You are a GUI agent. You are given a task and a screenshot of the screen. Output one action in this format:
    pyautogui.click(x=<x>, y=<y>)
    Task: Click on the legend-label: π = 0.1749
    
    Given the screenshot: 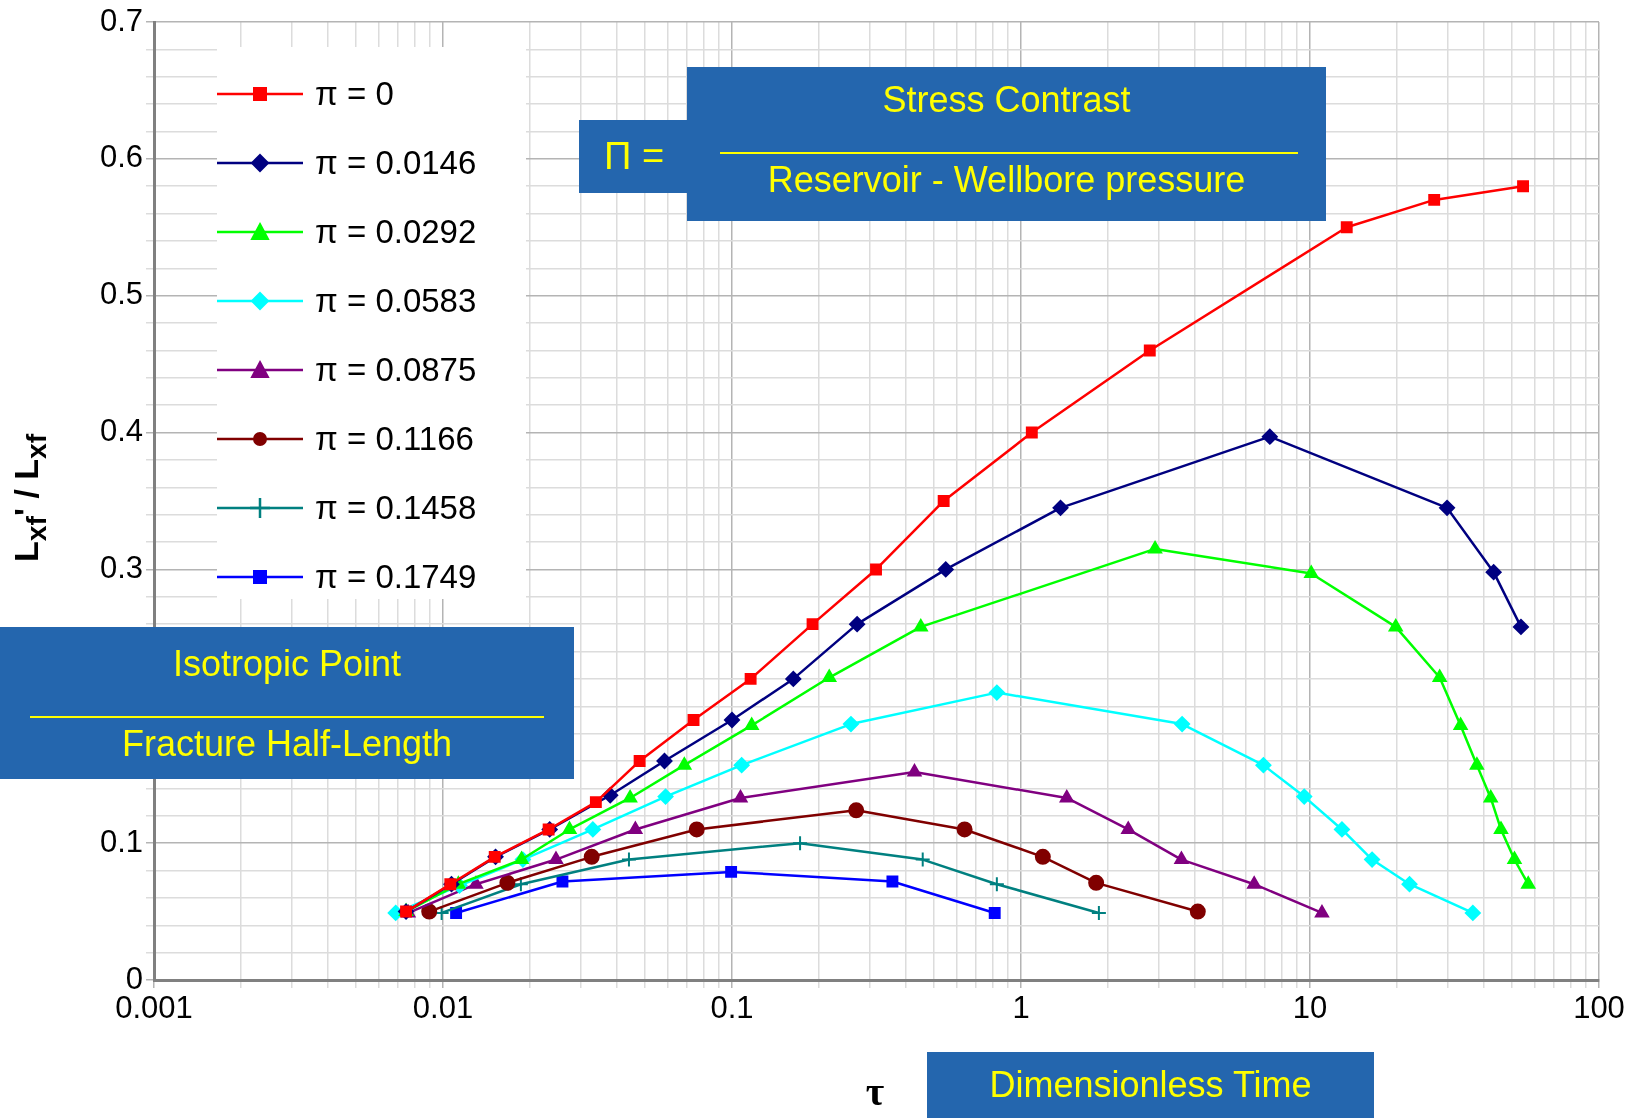 What is the action you would take?
    pyautogui.click(x=396, y=576)
    